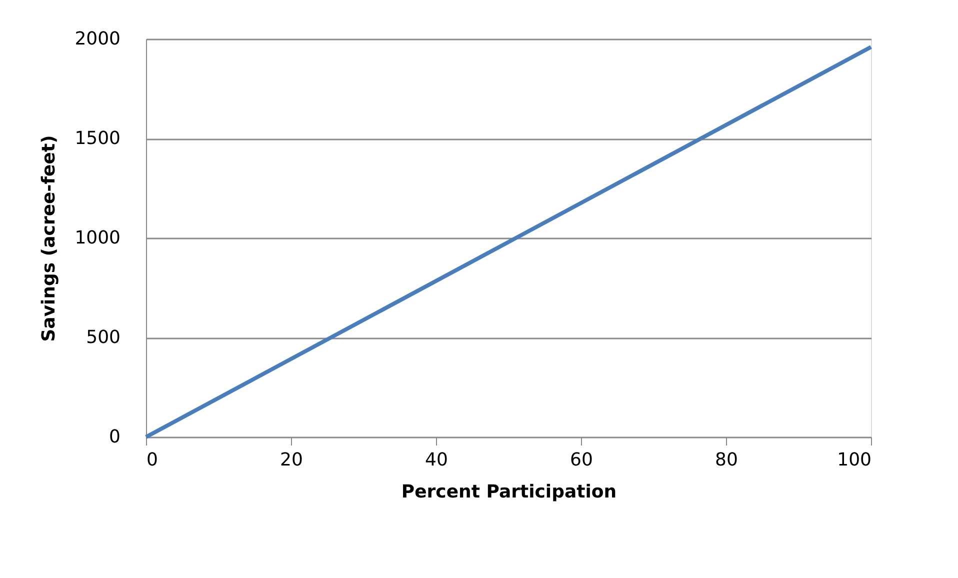  I want to click on y-axis-title: Savings (acree-feet), so click(49, 238).